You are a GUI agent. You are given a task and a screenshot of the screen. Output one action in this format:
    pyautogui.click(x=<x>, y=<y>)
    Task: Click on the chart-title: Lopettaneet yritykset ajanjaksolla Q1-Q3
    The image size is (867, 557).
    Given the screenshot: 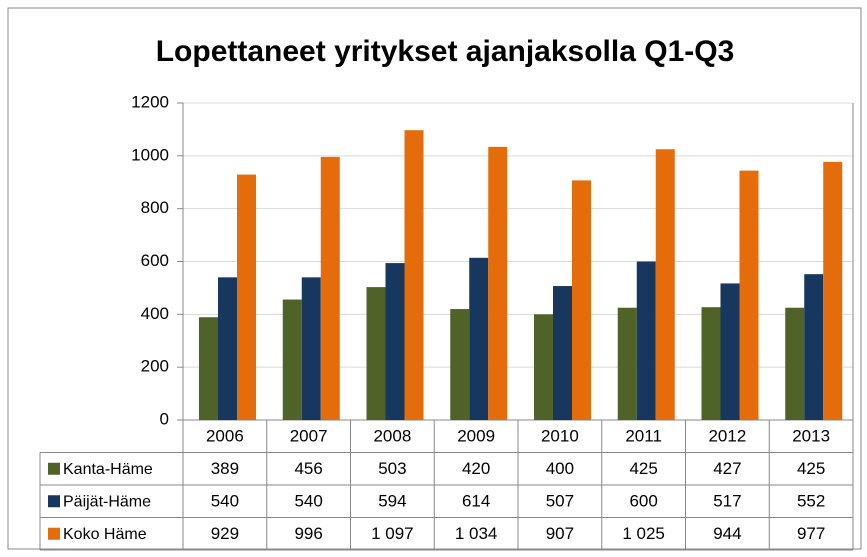 What is the action you would take?
    pyautogui.click(x=445, y=51)
    